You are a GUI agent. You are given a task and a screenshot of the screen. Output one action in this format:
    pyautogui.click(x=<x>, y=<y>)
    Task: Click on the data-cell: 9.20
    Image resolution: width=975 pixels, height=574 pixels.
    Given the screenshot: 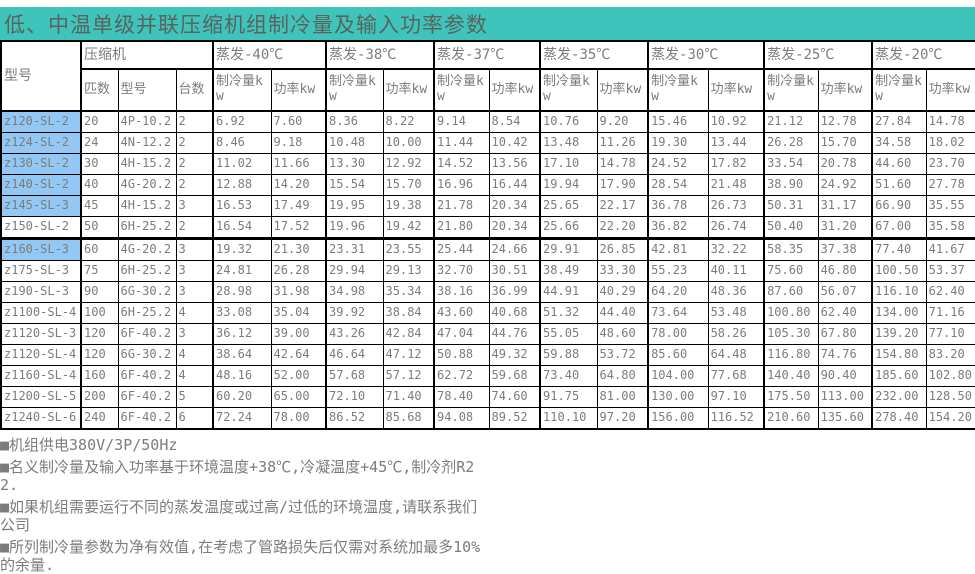 What is the action you would take?
    pyautogui.click(x=622, y=121)
    